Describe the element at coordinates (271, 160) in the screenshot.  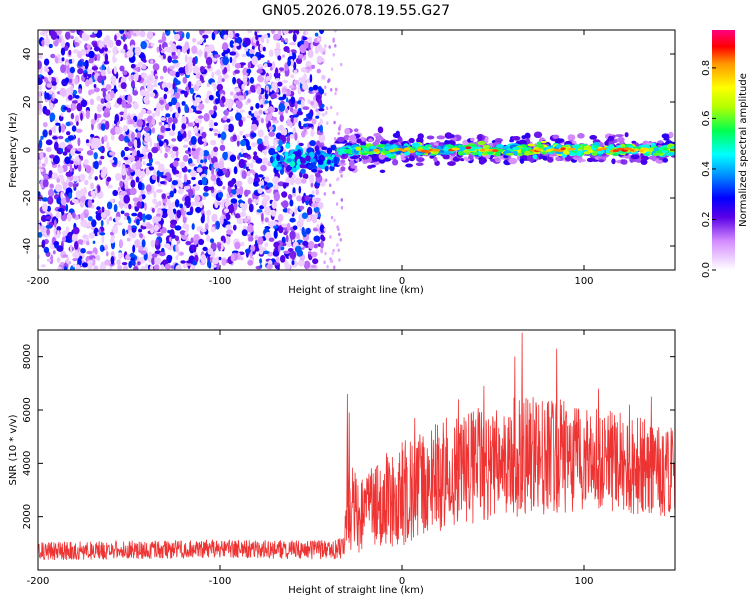
I see `transition-mark` at that location.